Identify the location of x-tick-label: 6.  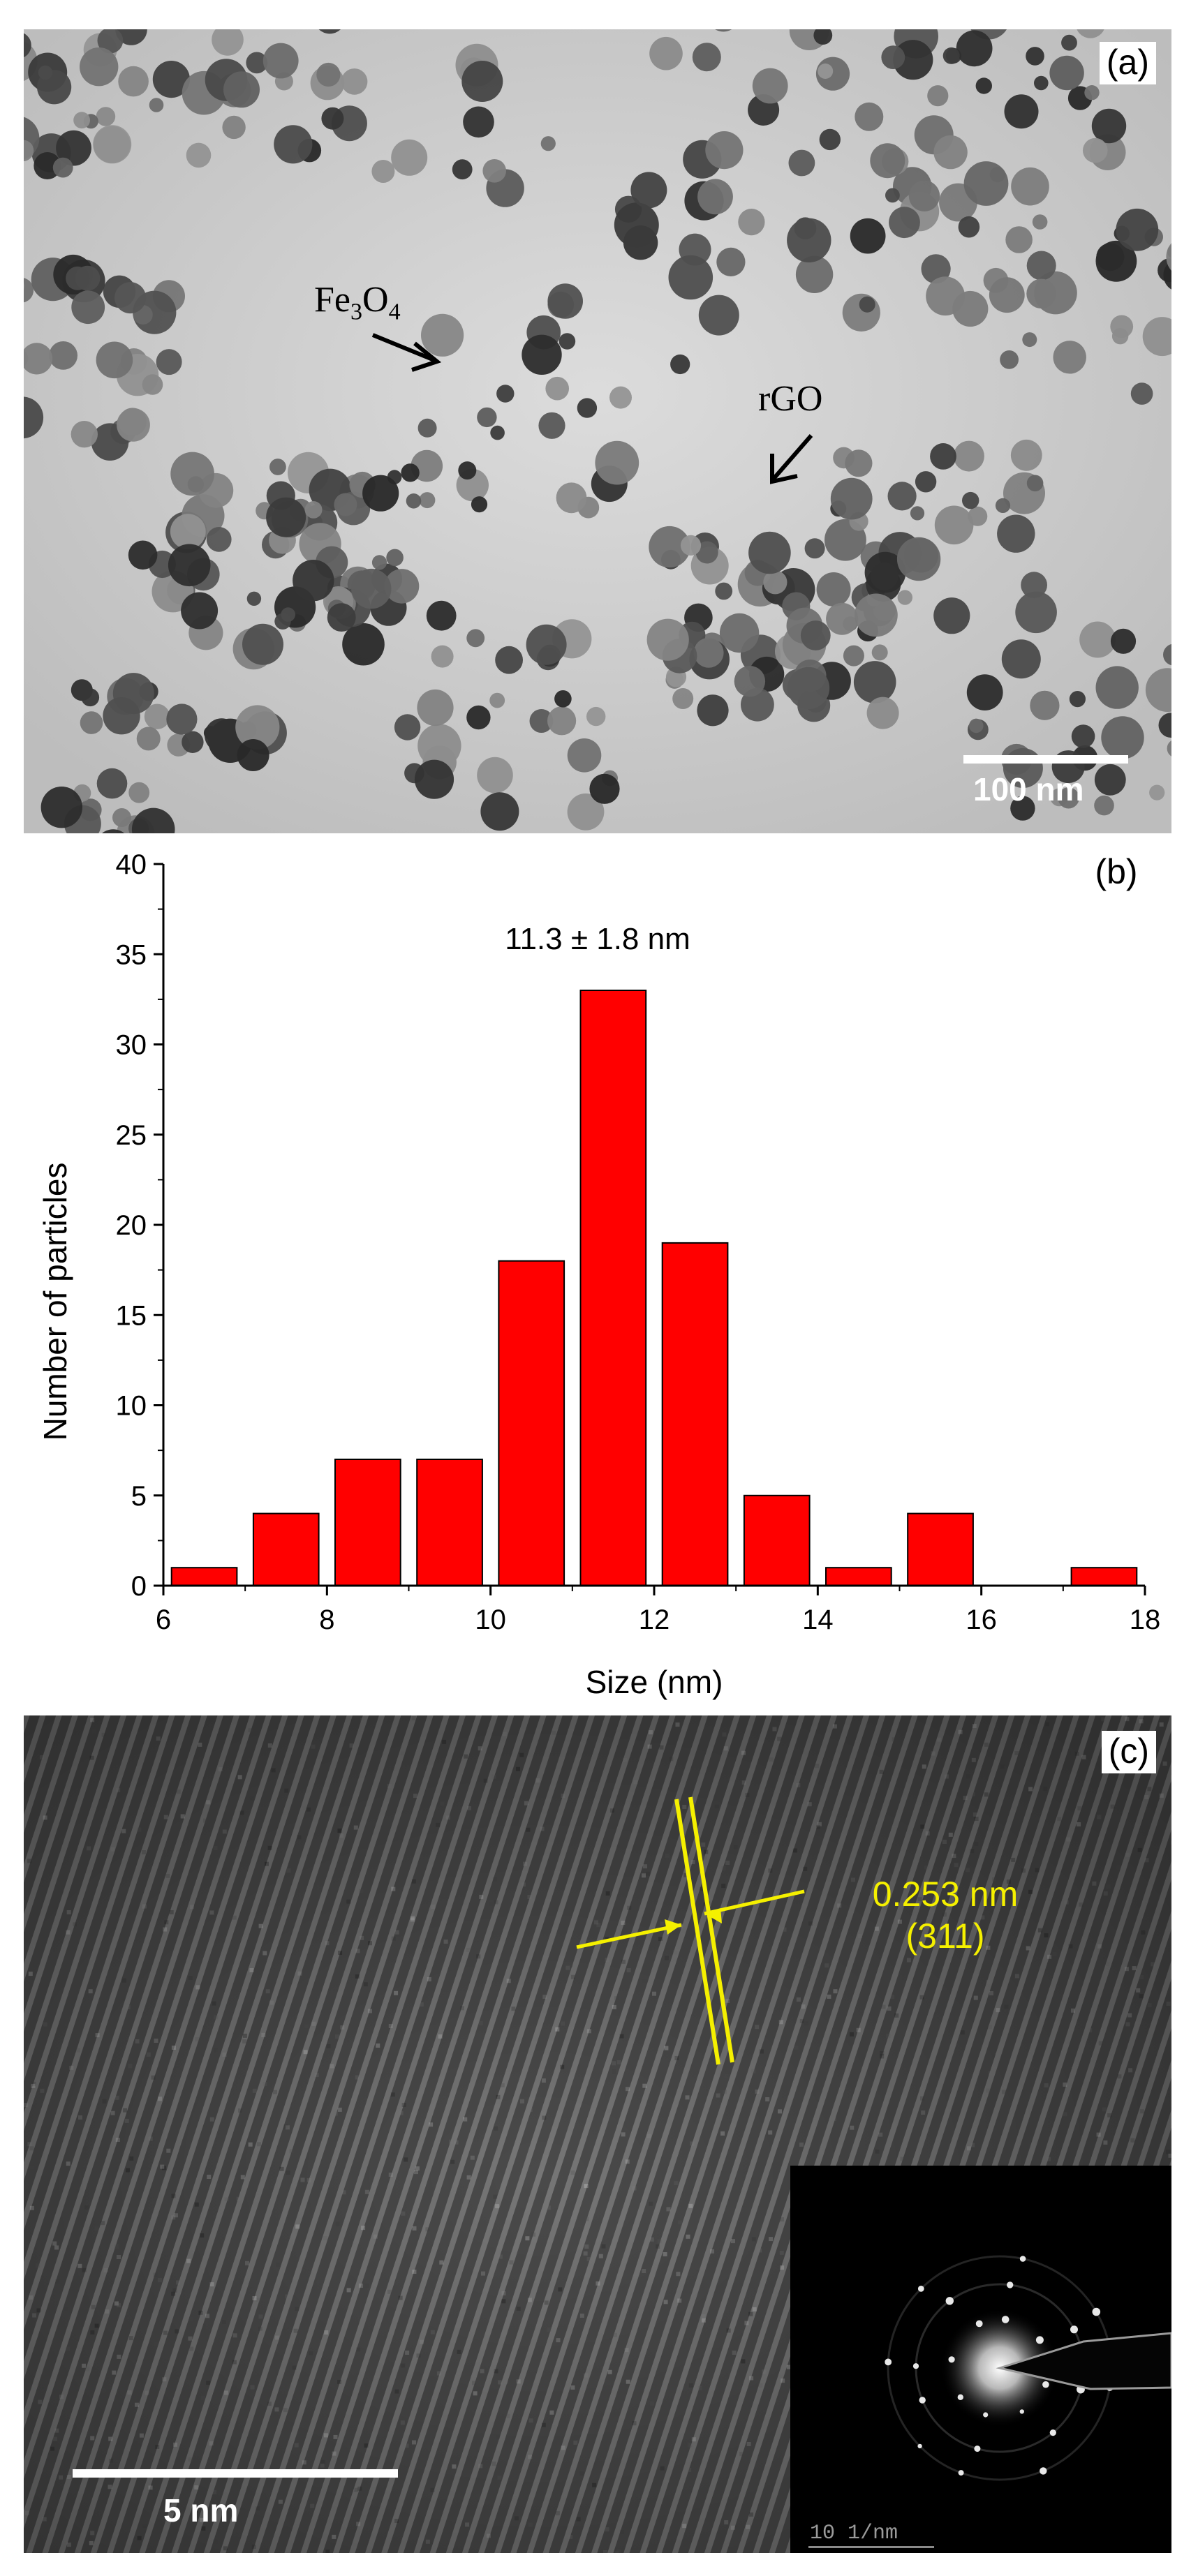
(163, 1620).